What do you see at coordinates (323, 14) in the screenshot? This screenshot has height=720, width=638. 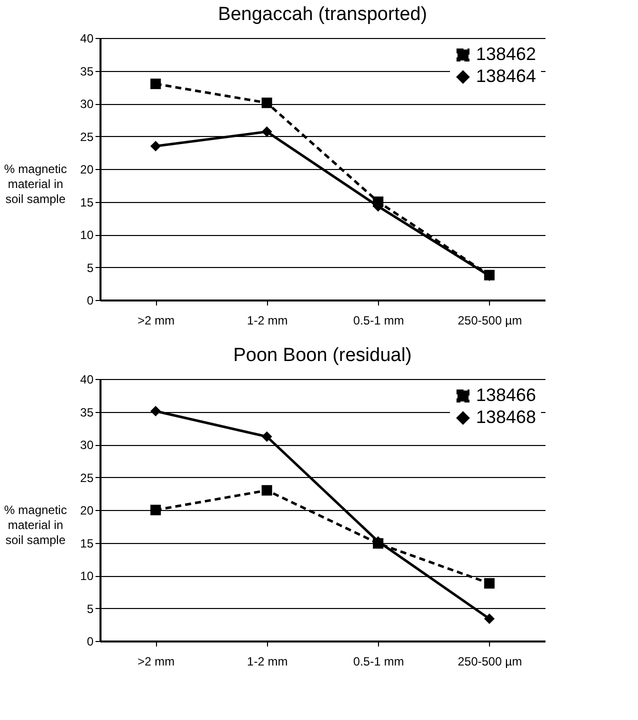 I see `chart-title: Bengaccah (transported)` at bounding box center [323, 14].